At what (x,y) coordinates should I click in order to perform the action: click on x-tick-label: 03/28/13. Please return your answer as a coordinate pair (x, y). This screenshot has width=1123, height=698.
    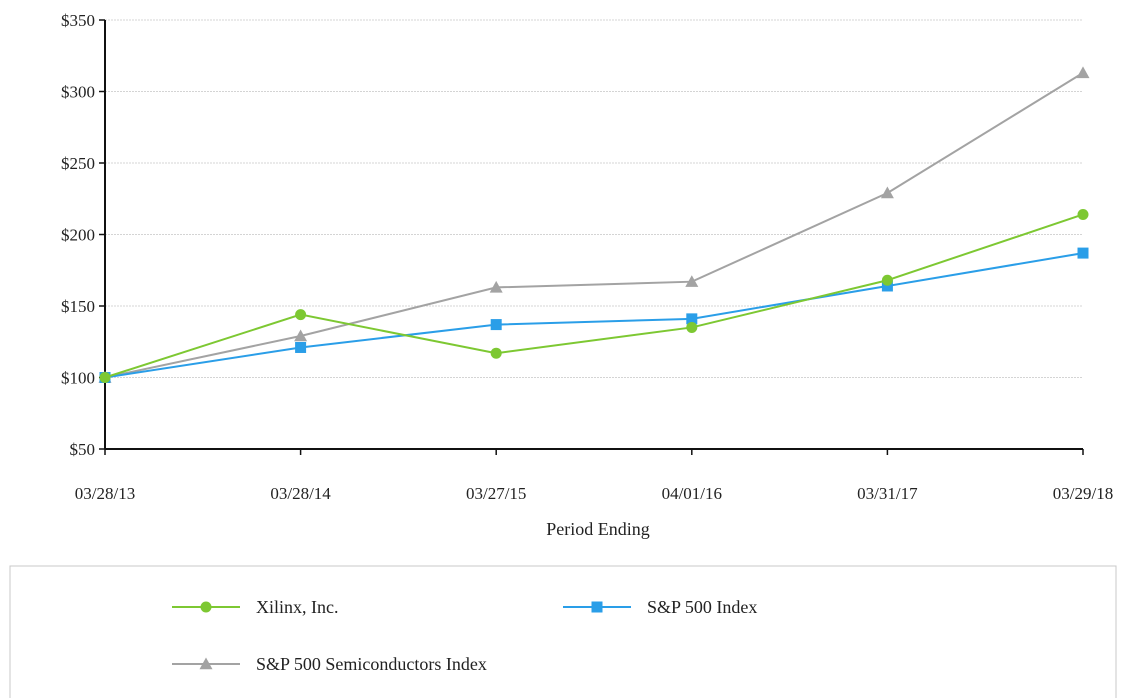
    Looking at the image, I should click on (105, 493).